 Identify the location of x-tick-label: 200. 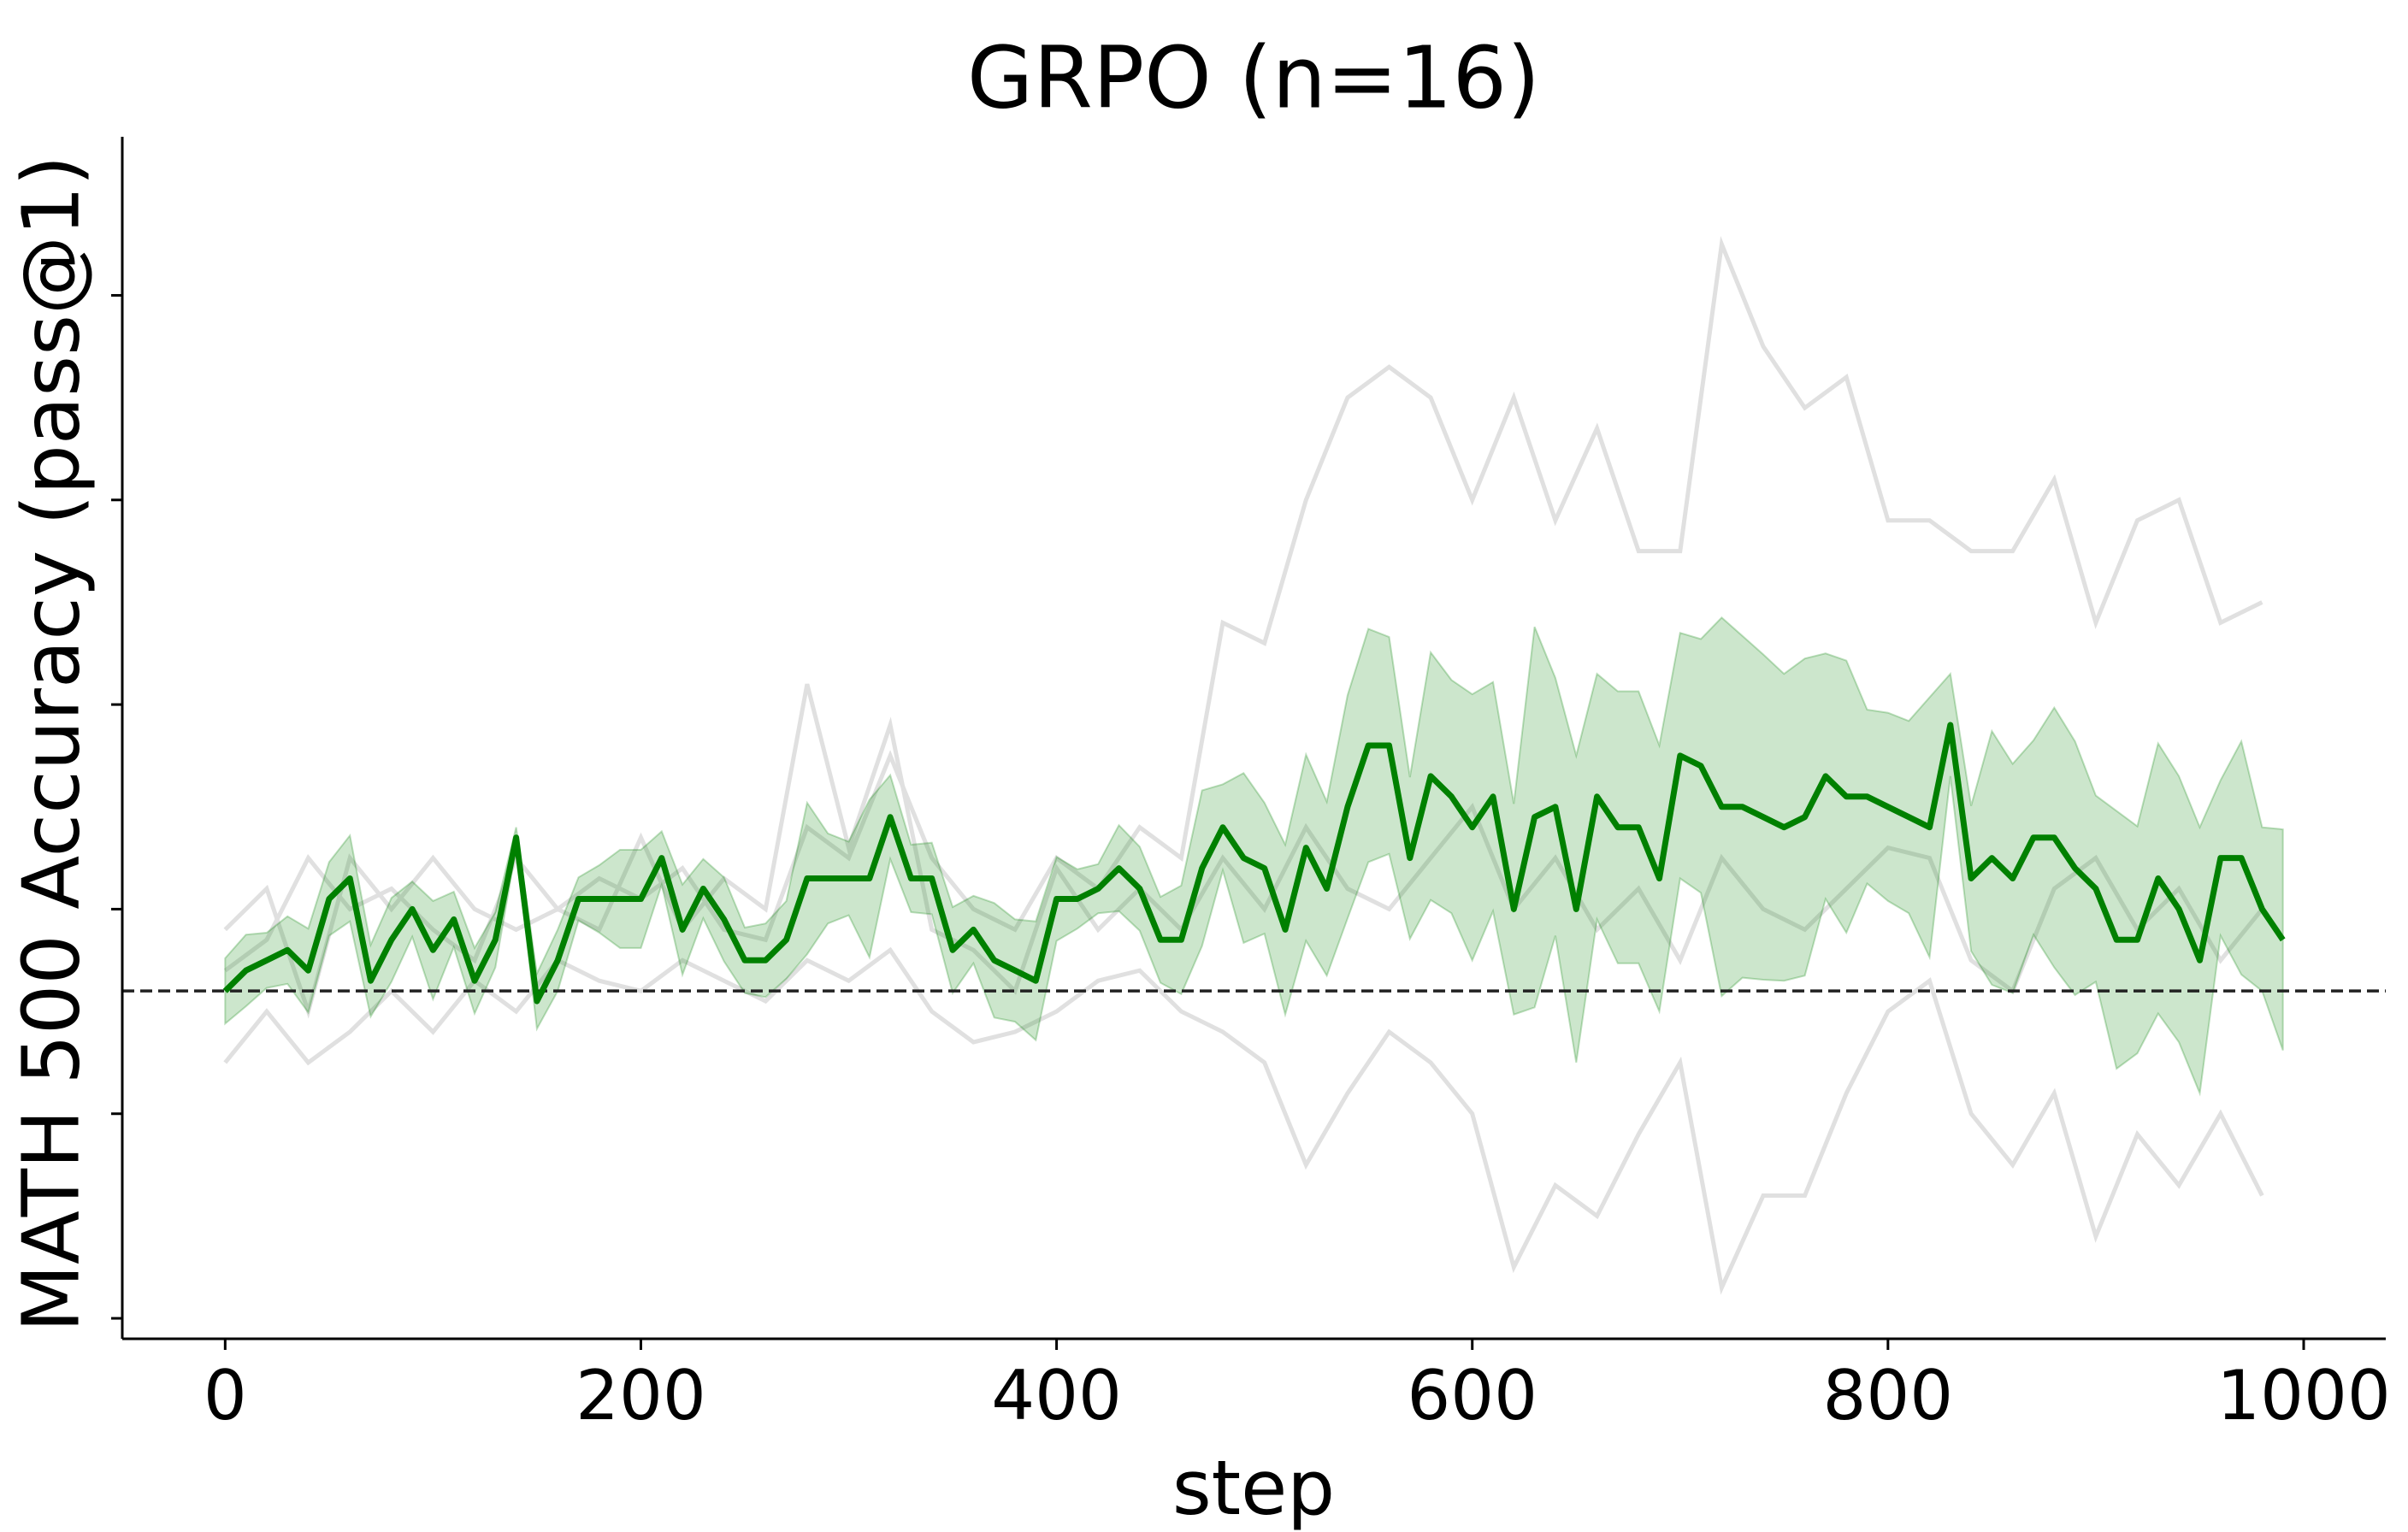
(641, 1396).